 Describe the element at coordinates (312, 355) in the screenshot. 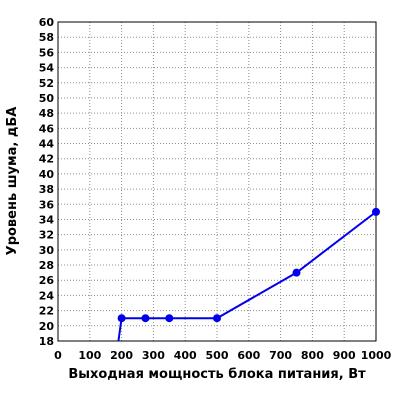

I see `x-tick-label: 800` at that location.